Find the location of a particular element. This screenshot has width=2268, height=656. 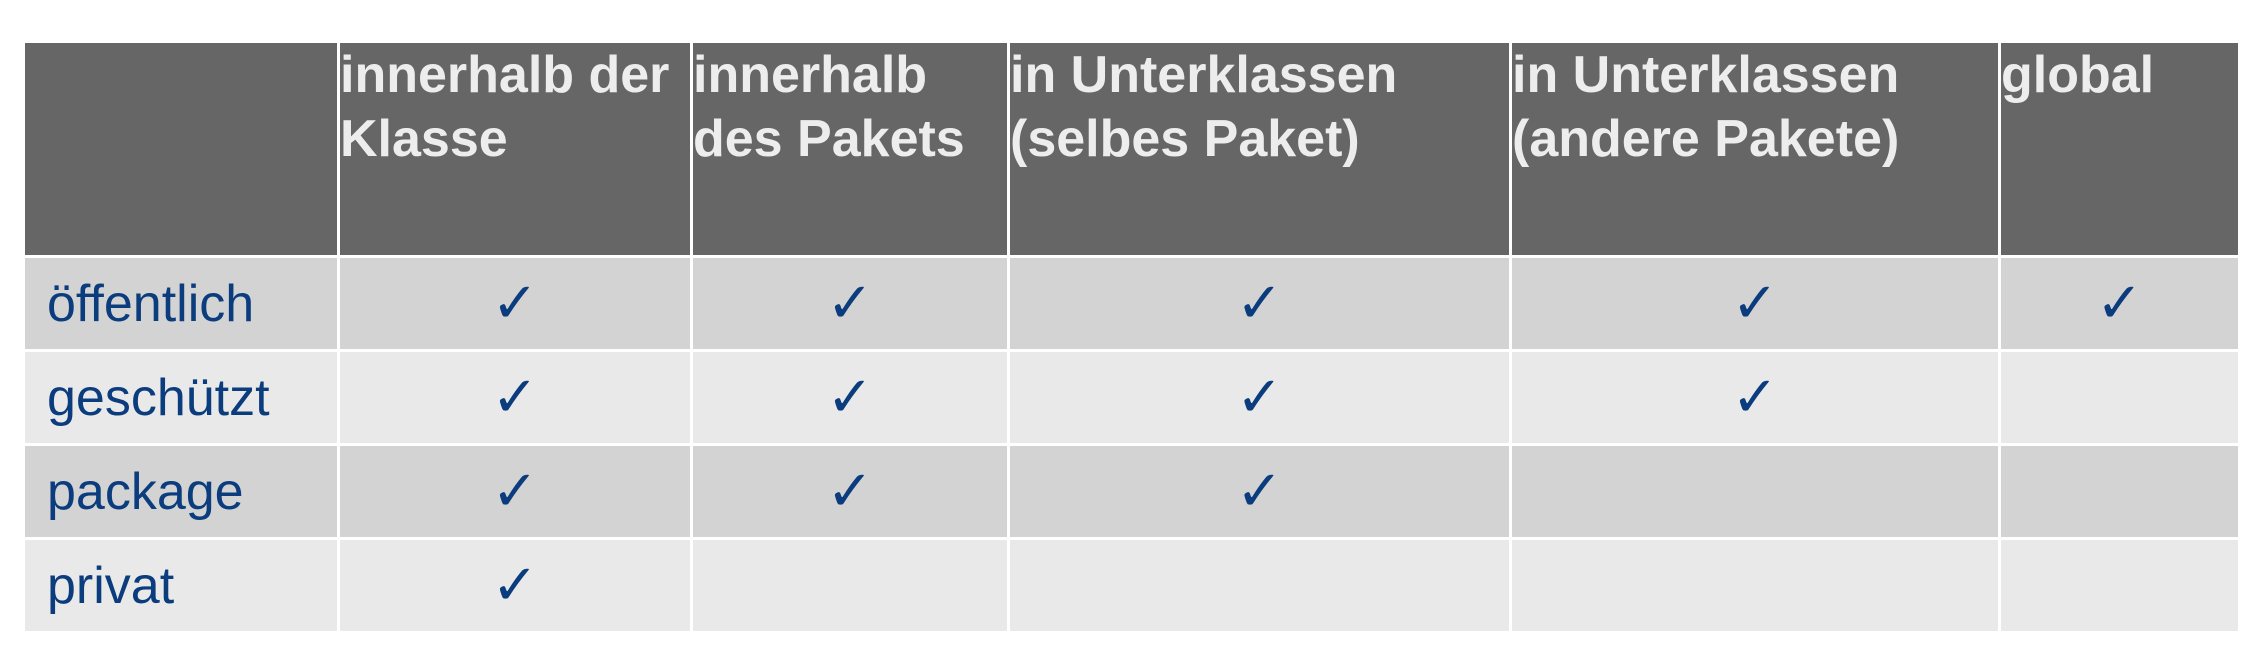

column-header-class: innerhalb der Klasse is located at coordinates (515, 149).